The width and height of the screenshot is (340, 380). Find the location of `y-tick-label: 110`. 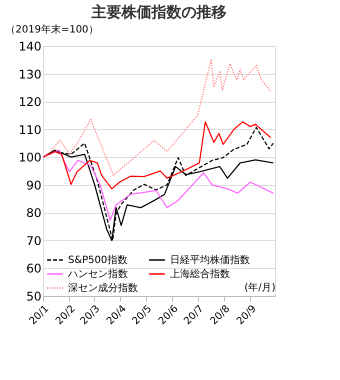

y-tick-label: 110 is located at coordinates (30, 129).